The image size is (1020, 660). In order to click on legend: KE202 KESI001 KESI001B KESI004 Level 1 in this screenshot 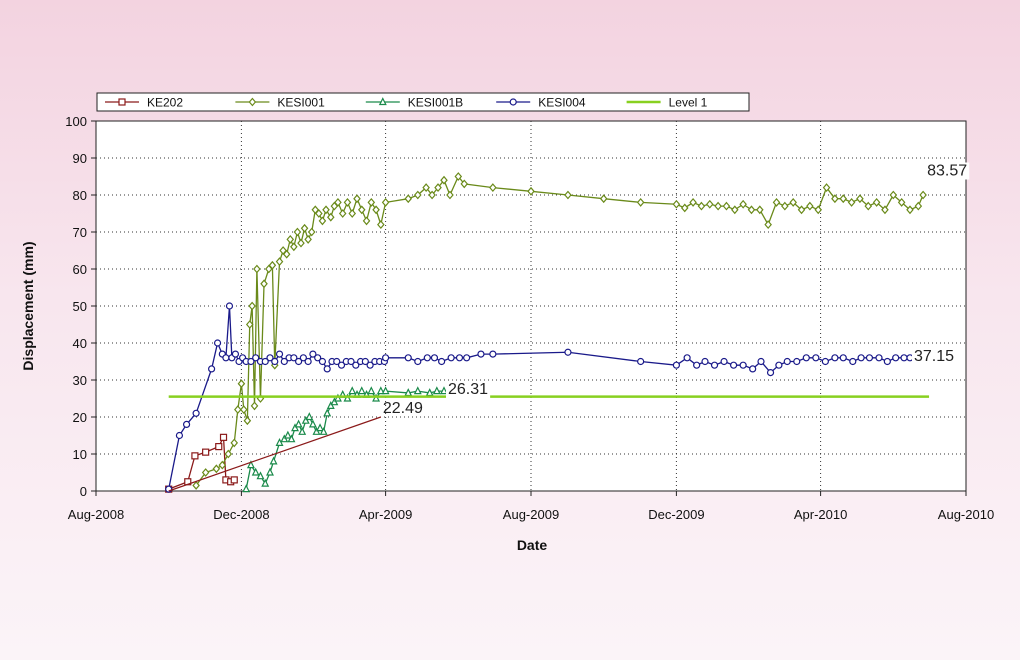, I will do `click(423, 102)`.